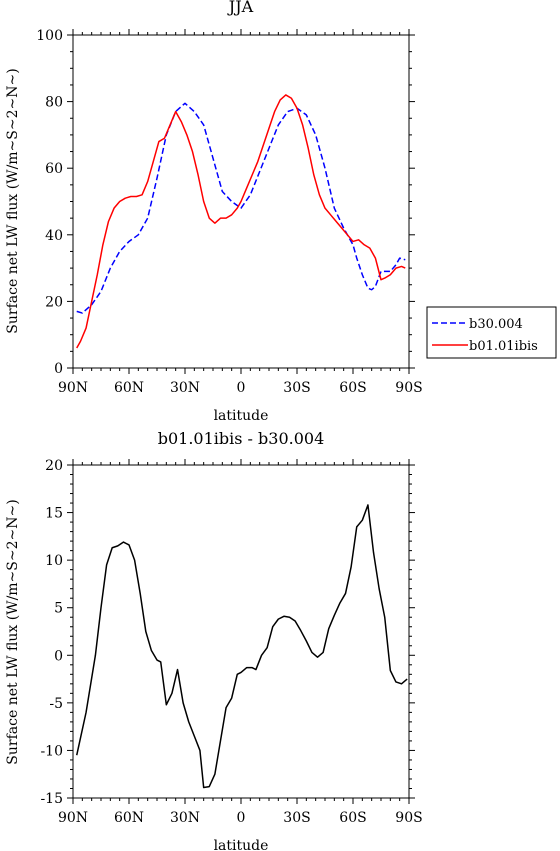 The width and height of the screenshot is (560, 851). I want to click on top-x-tick-label: 0, so click(241, 388).